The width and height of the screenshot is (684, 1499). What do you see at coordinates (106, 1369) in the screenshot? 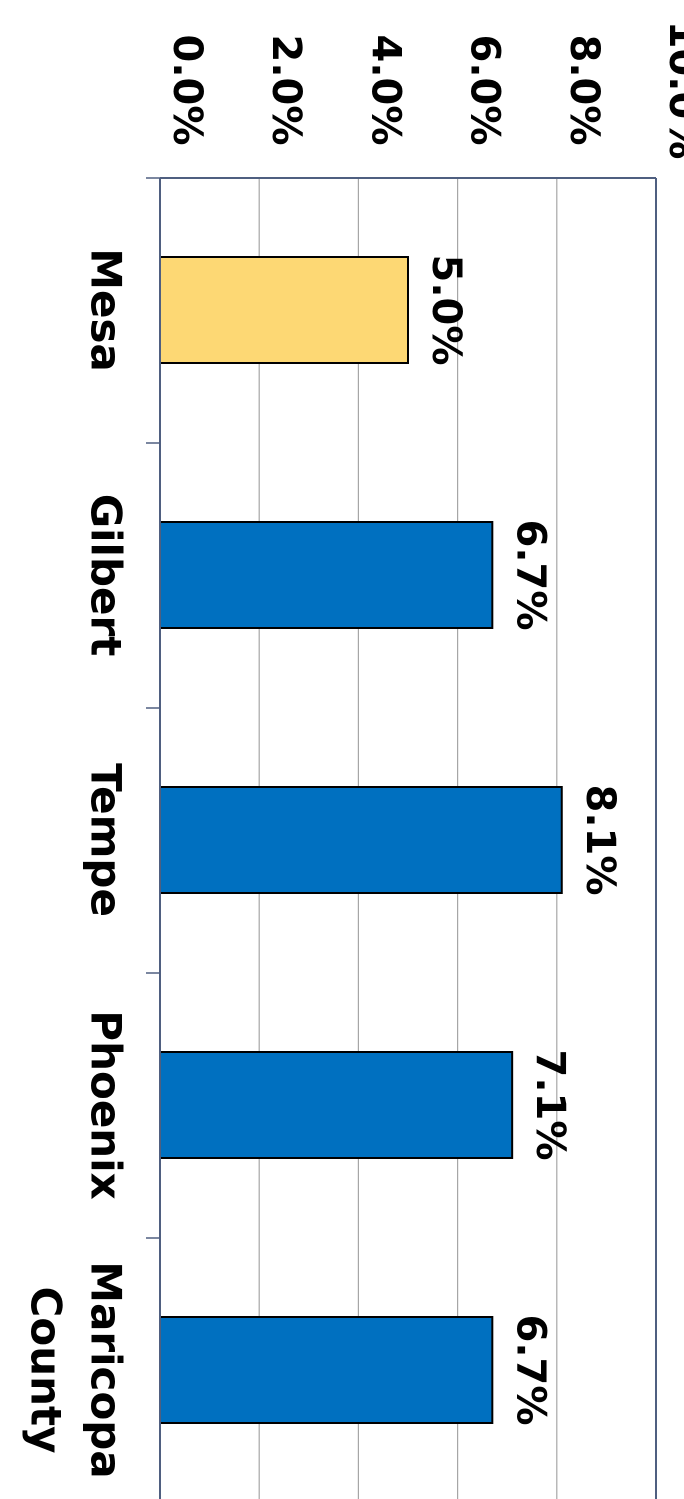
I see `category-label: Maricopa` at bounding box center [106, 1369].